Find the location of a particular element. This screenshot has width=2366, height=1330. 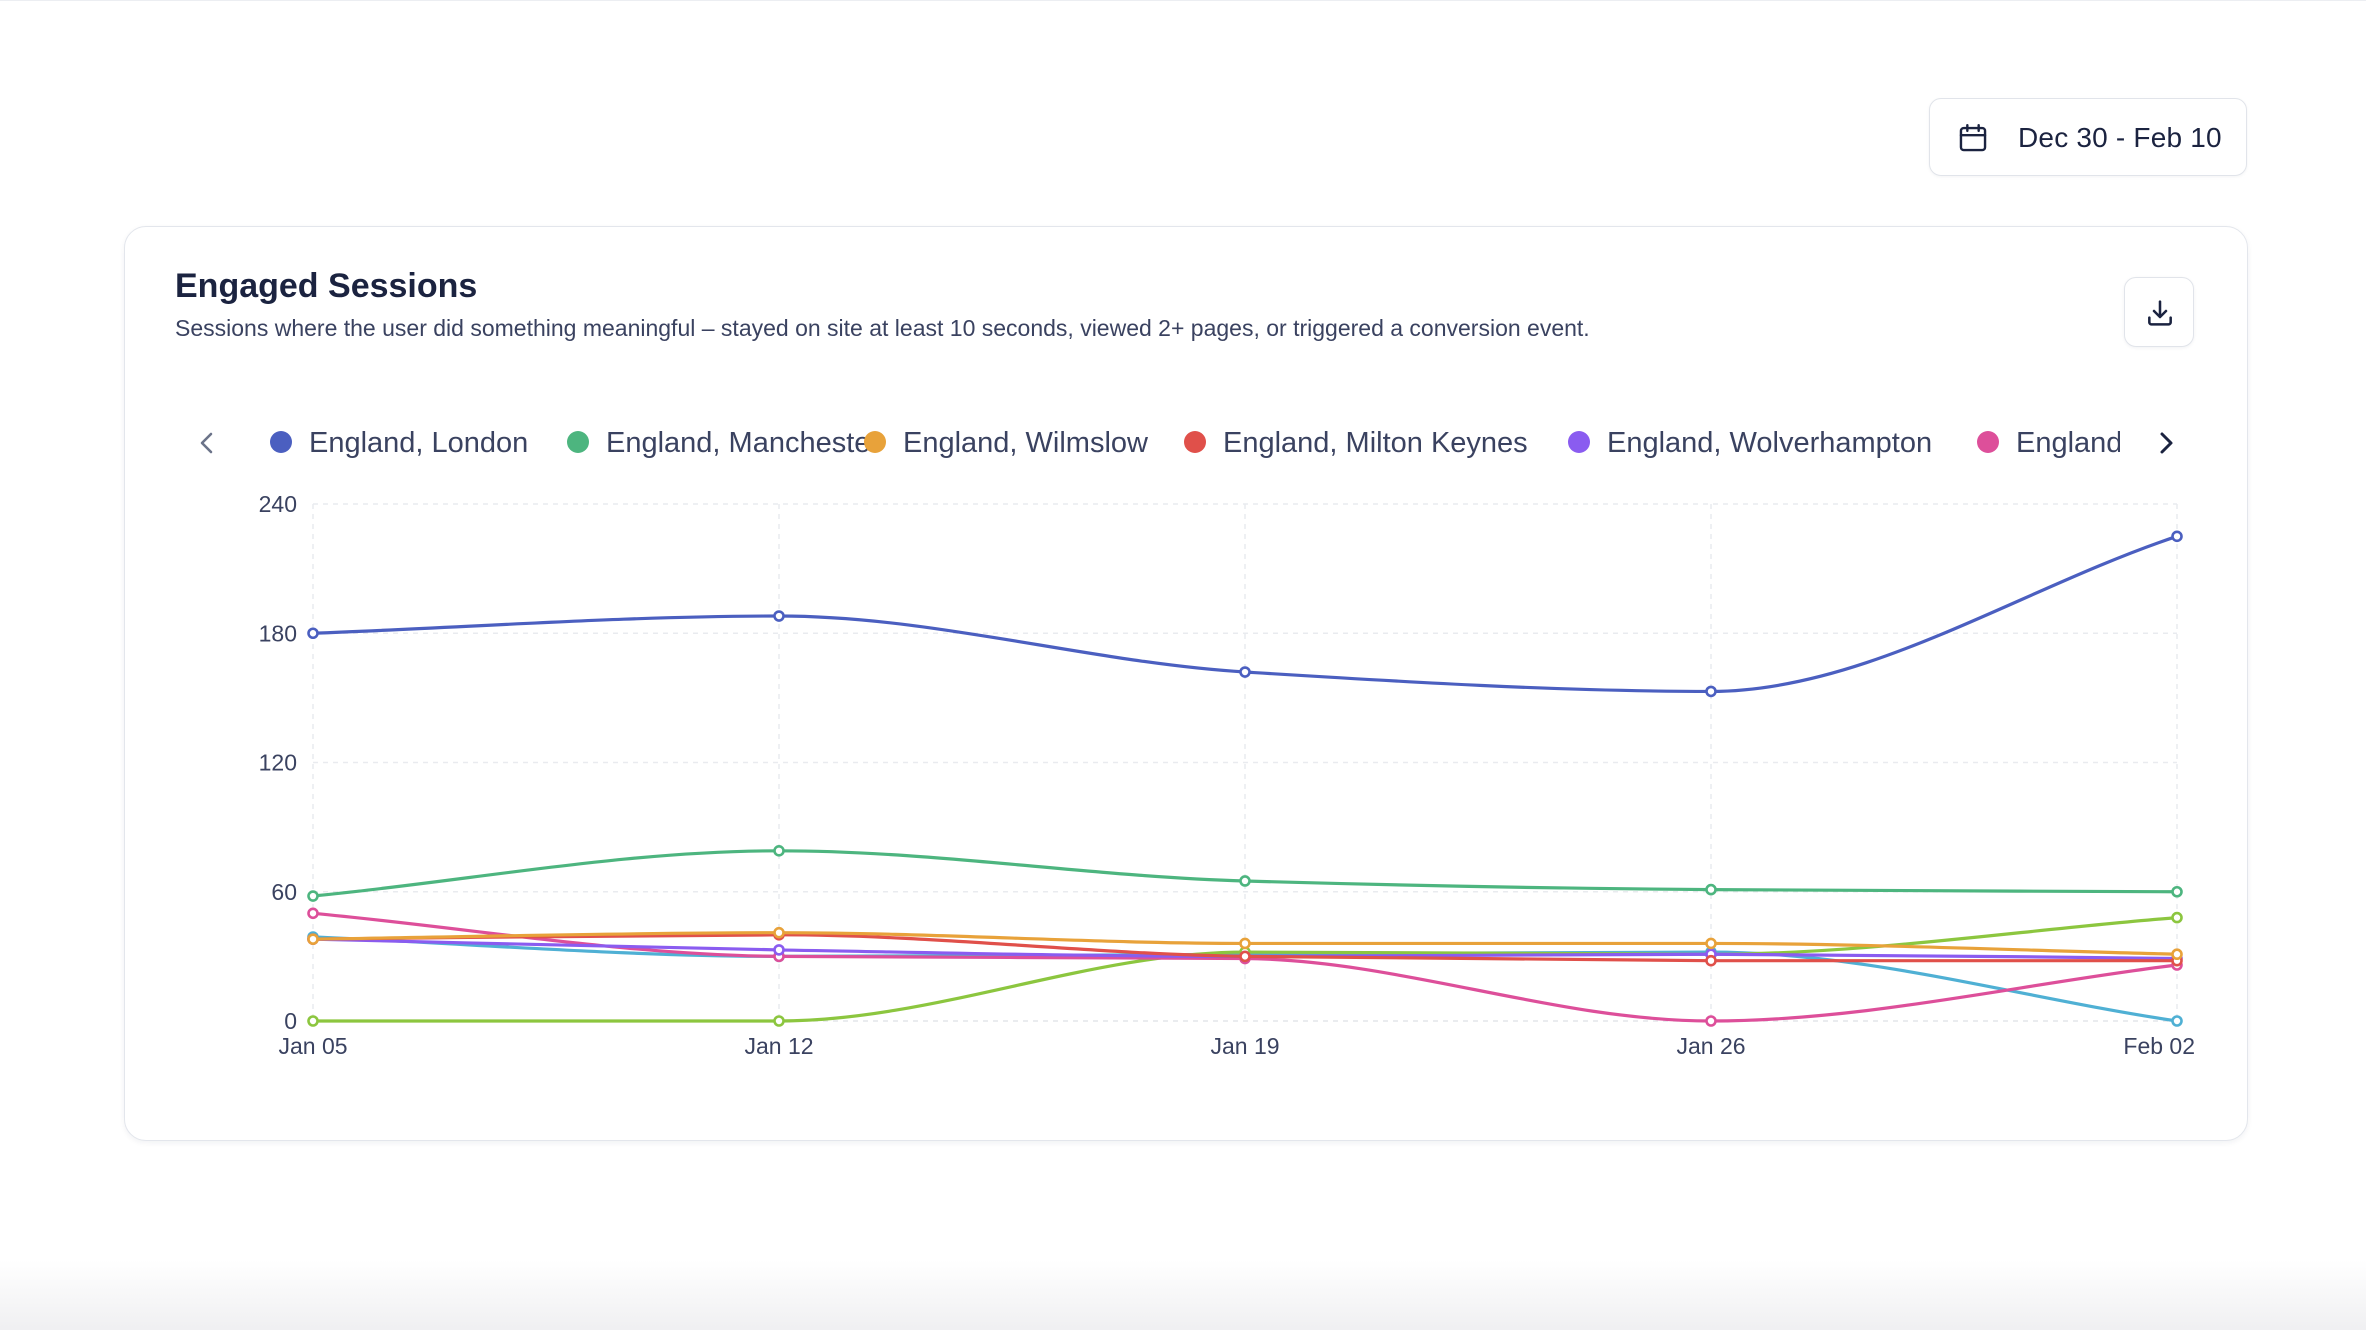

legend-next-button is located at coordinates (2166, 443).